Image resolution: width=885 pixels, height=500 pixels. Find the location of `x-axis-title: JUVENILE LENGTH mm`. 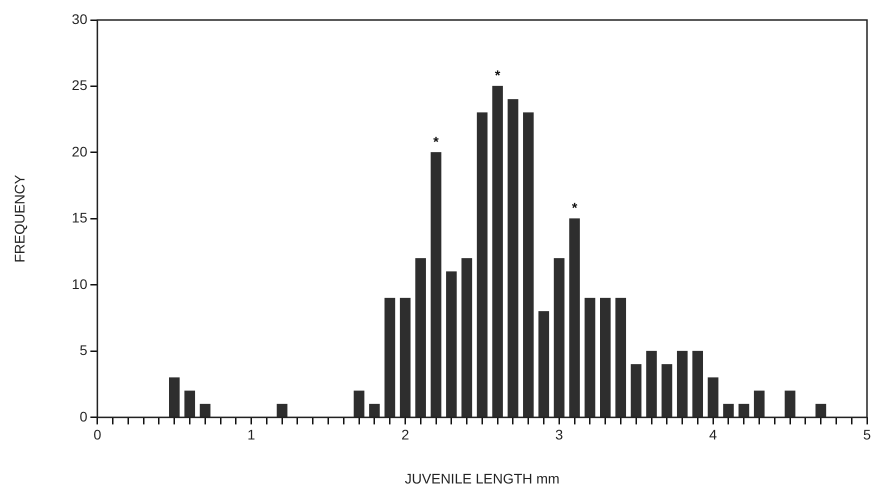

x-axis-title: JUVENILE LENGTH mm is located at coordinates (482, 478).